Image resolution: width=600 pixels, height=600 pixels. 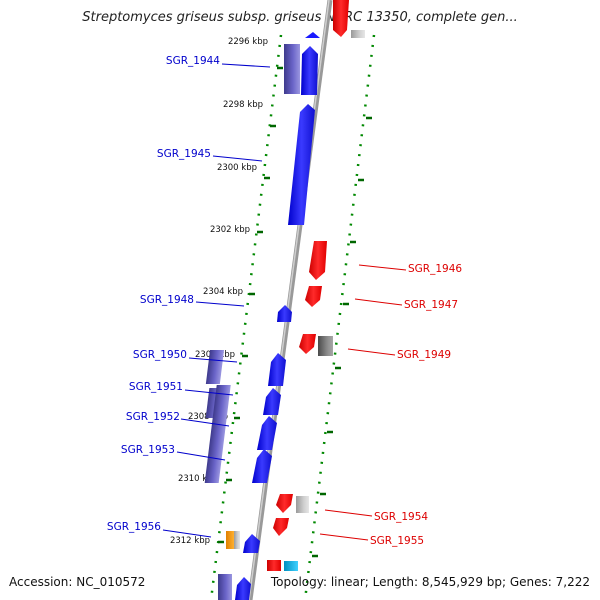 I want to click on gene-arrow-bottom, so click(x=243, y=588).